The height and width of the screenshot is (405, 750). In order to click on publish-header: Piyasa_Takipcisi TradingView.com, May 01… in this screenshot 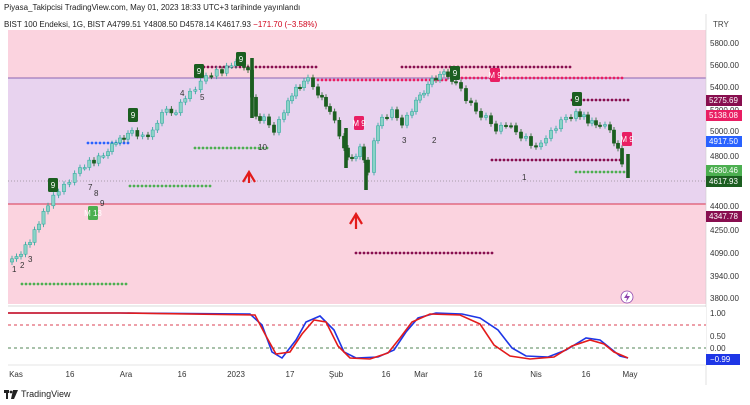, I will do `click(375, 9)`.